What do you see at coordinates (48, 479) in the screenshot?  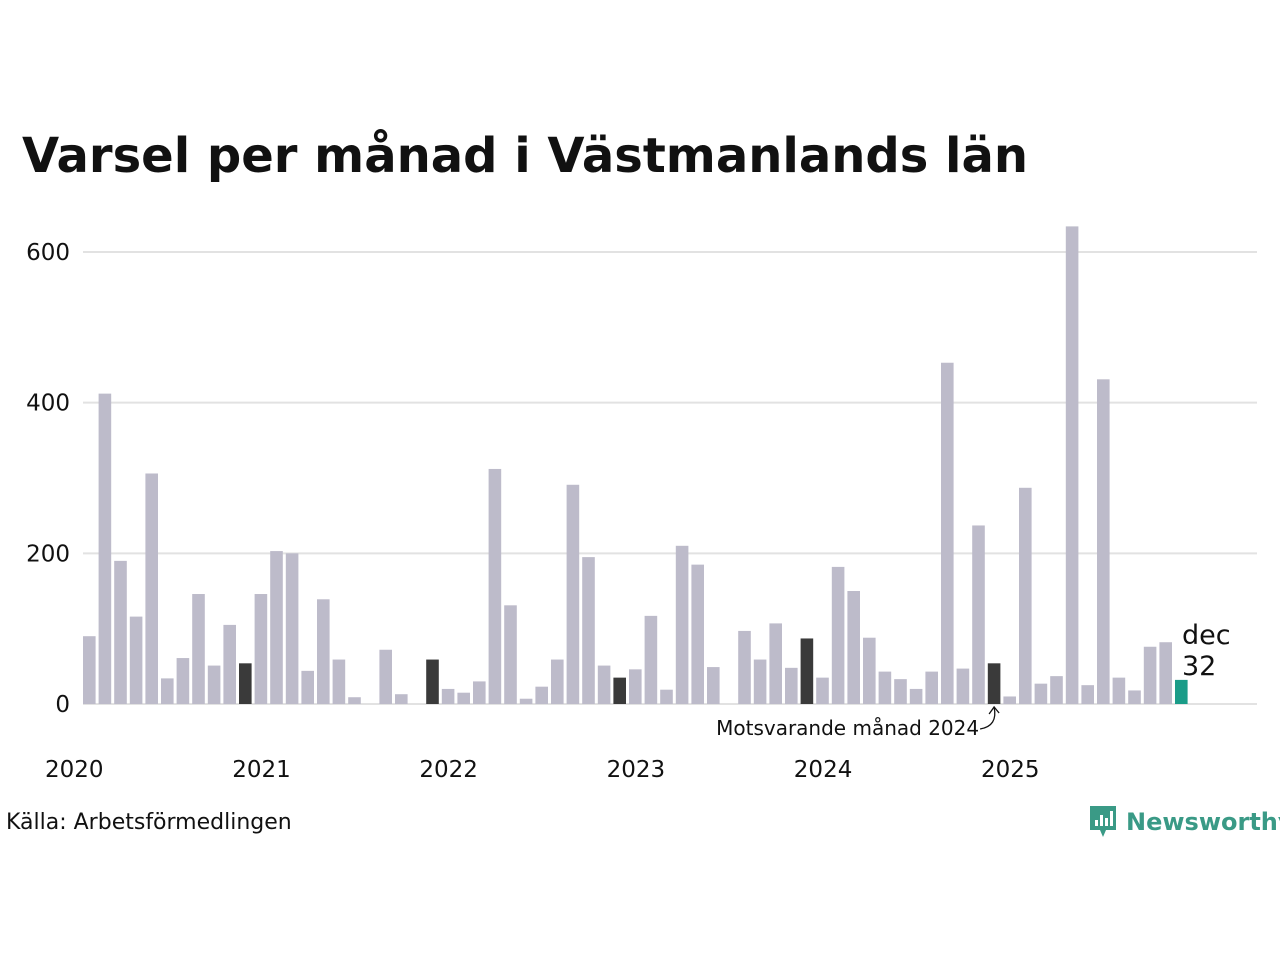 I see `y-axis-ticks: 0 200 400 600` at bounding box center [48, 479].